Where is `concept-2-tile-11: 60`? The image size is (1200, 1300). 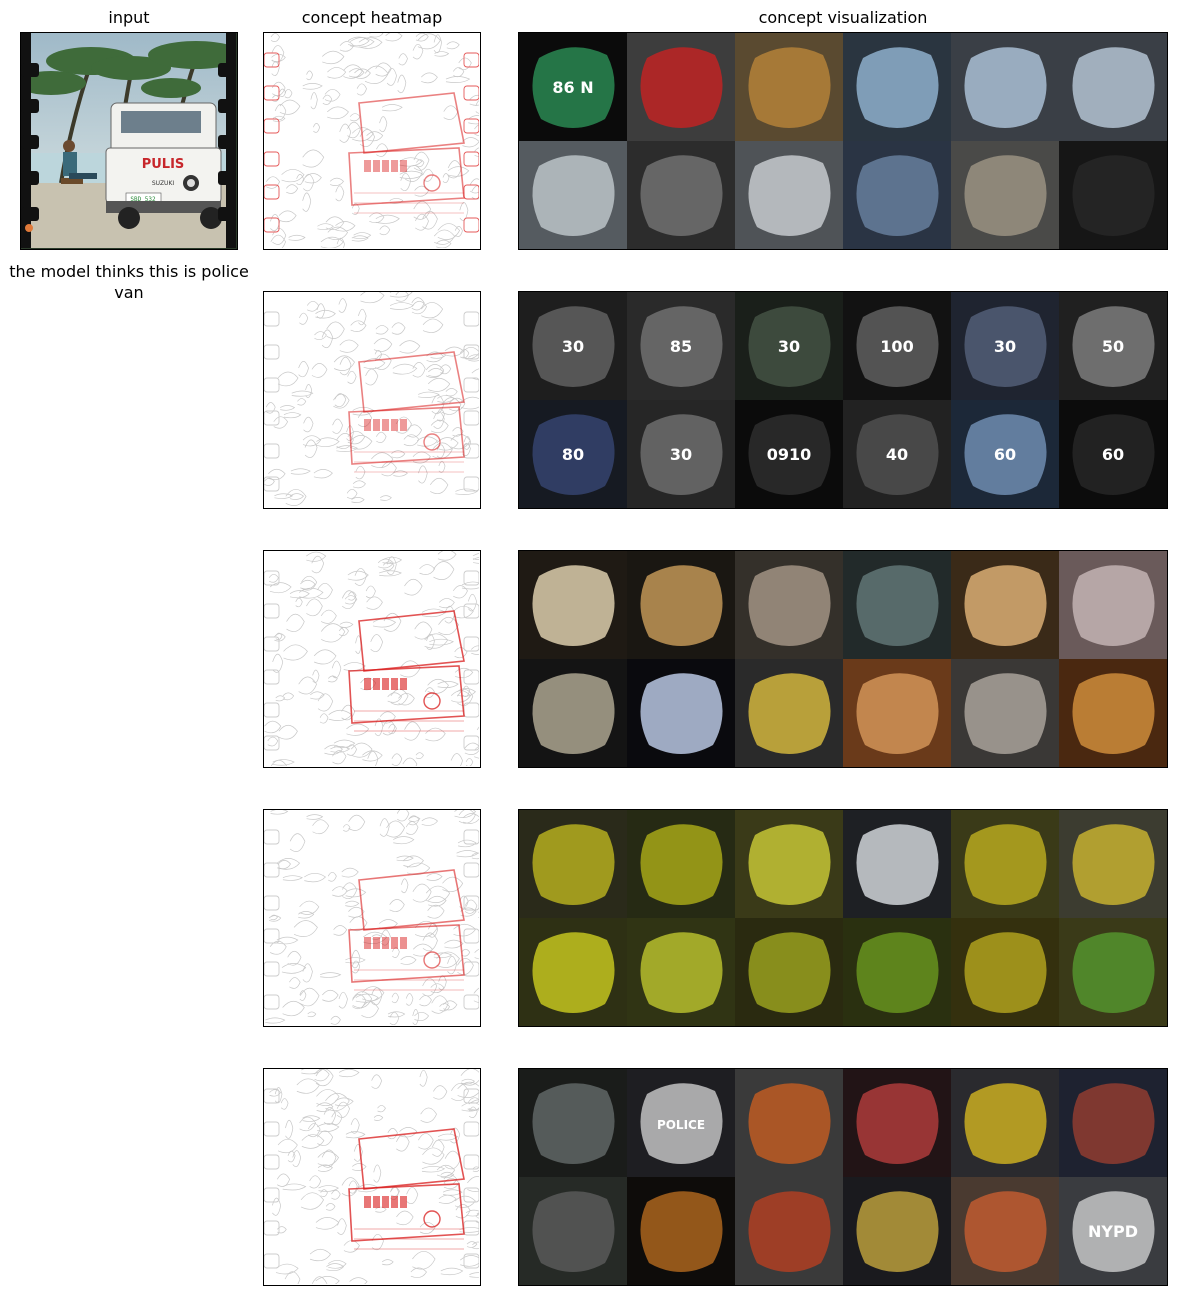 concept-2-tile-11: 60 is located at coordinates (1005, 454).